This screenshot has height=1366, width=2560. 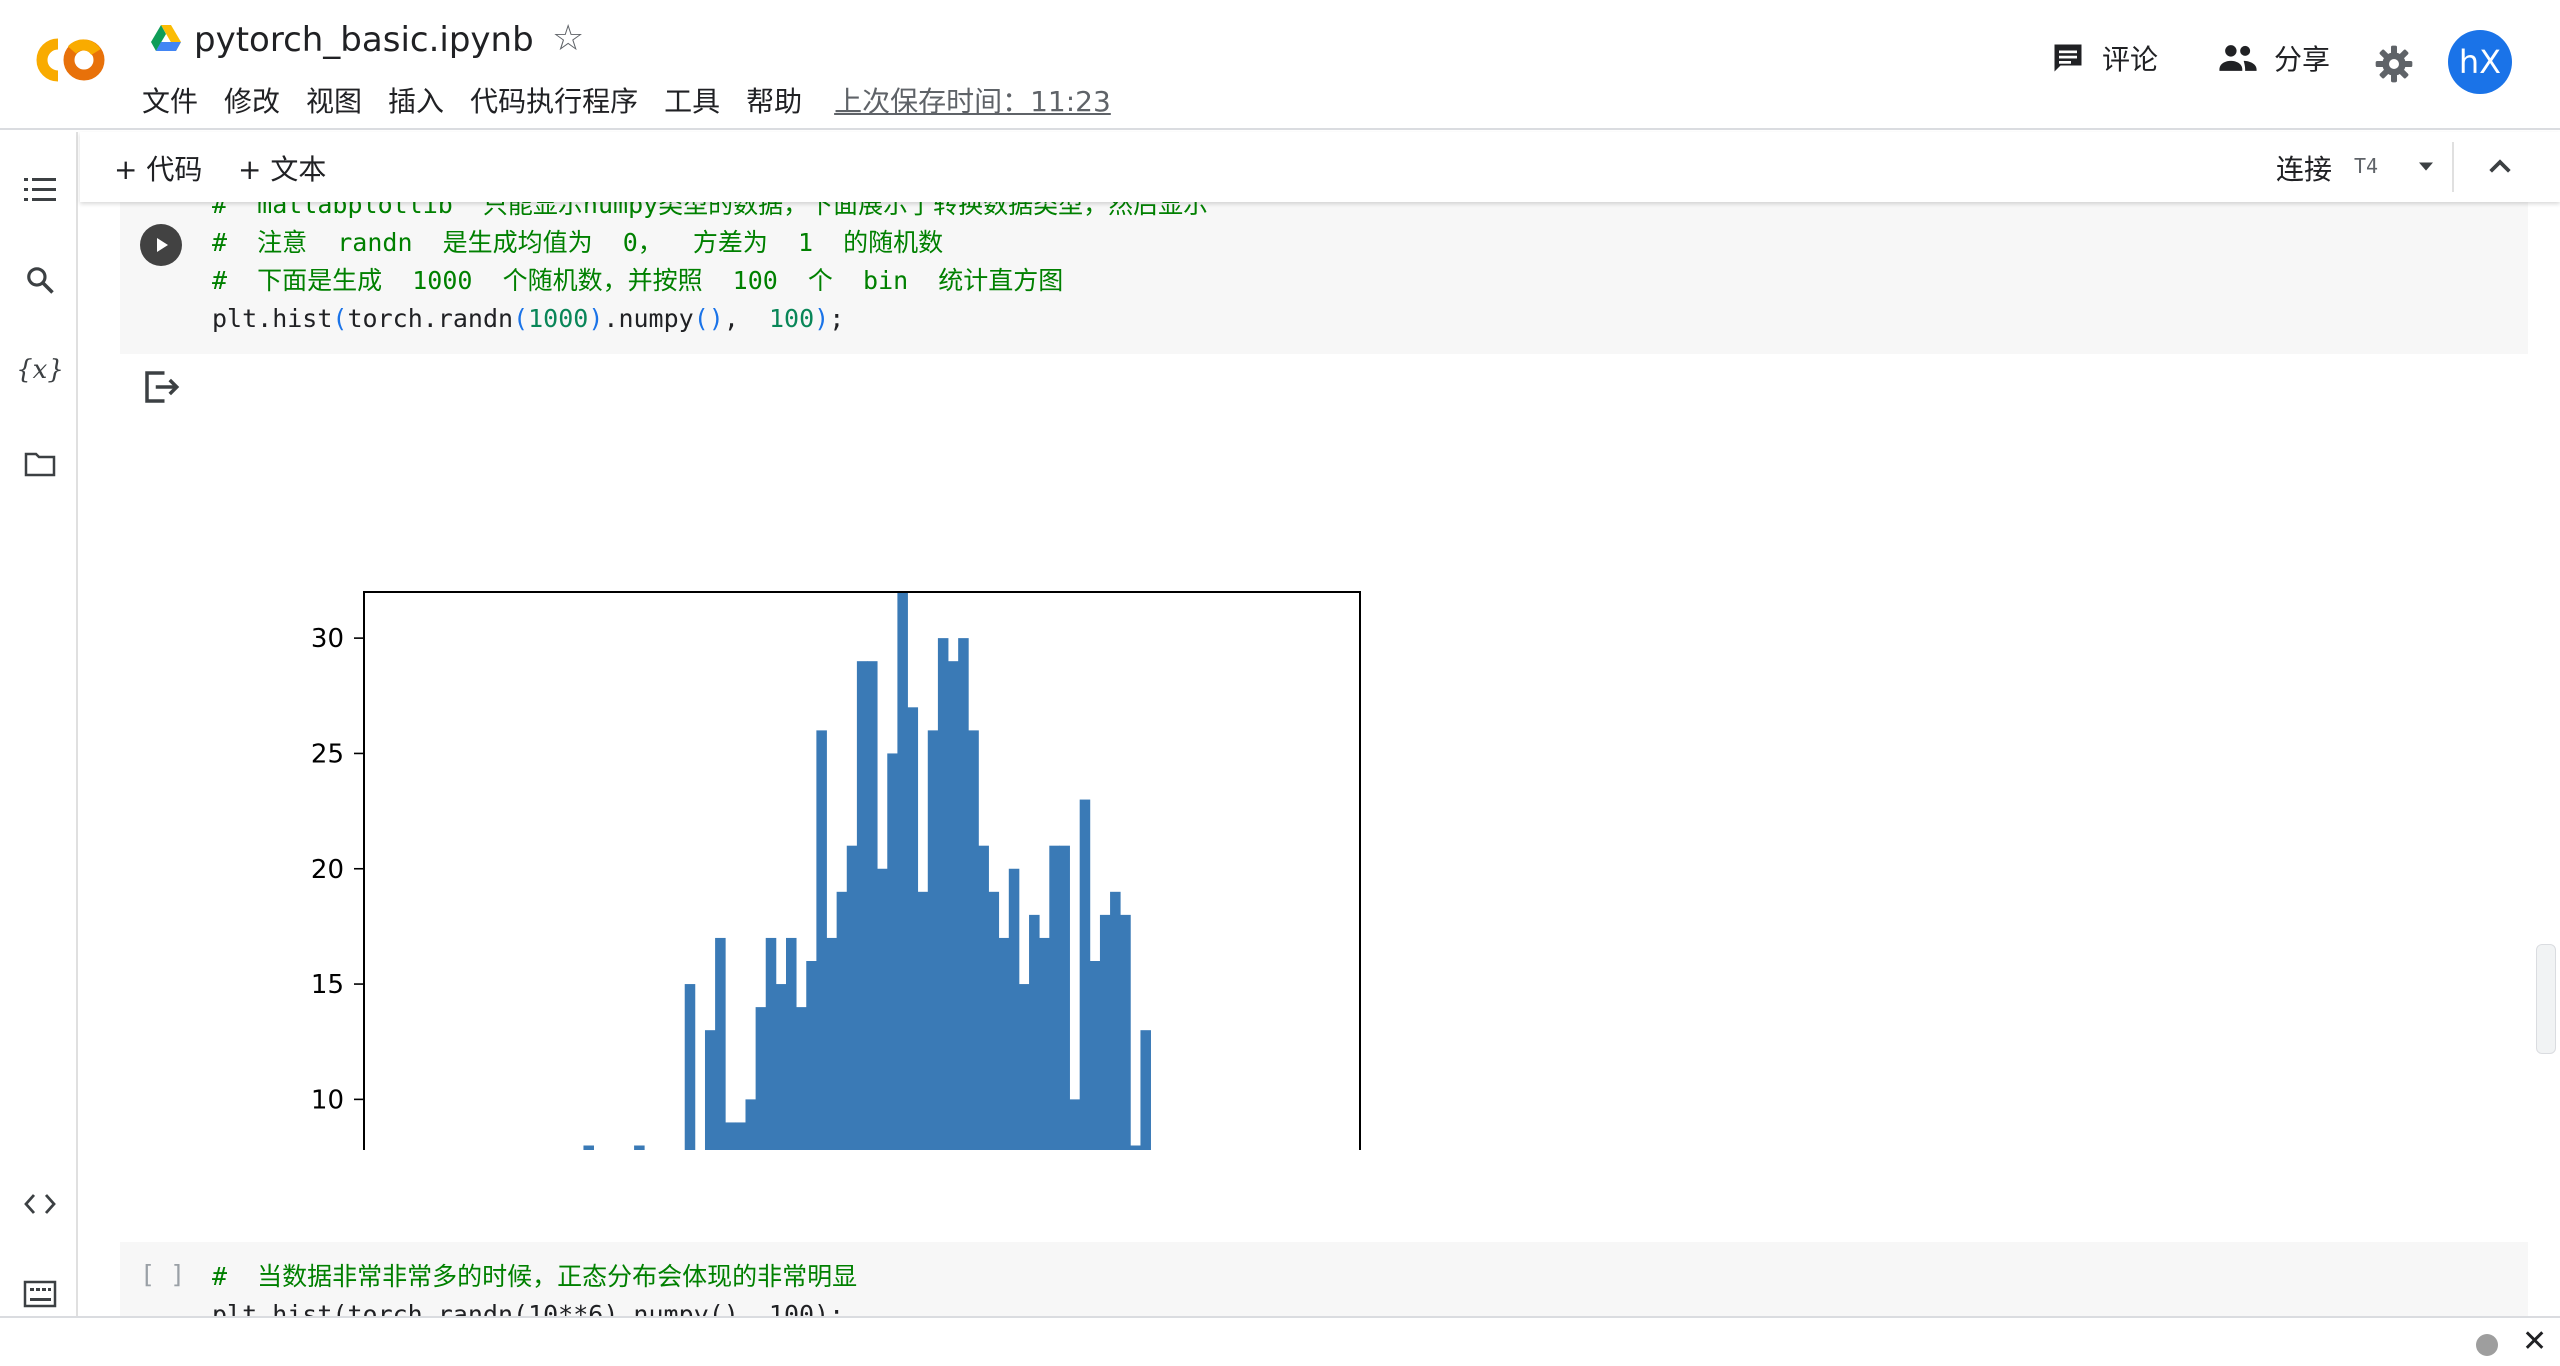 I want to click on code-token: ,, so click(x=746, y=318).